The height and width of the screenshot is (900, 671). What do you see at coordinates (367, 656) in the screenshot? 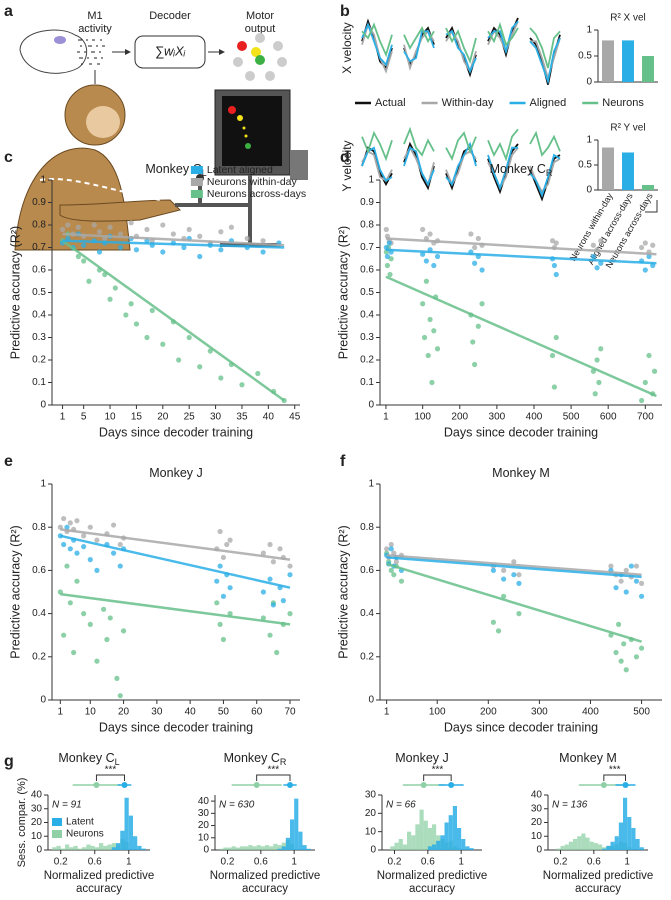
I see `y-tick-label: 0.2` at bounding box center [367, 656].